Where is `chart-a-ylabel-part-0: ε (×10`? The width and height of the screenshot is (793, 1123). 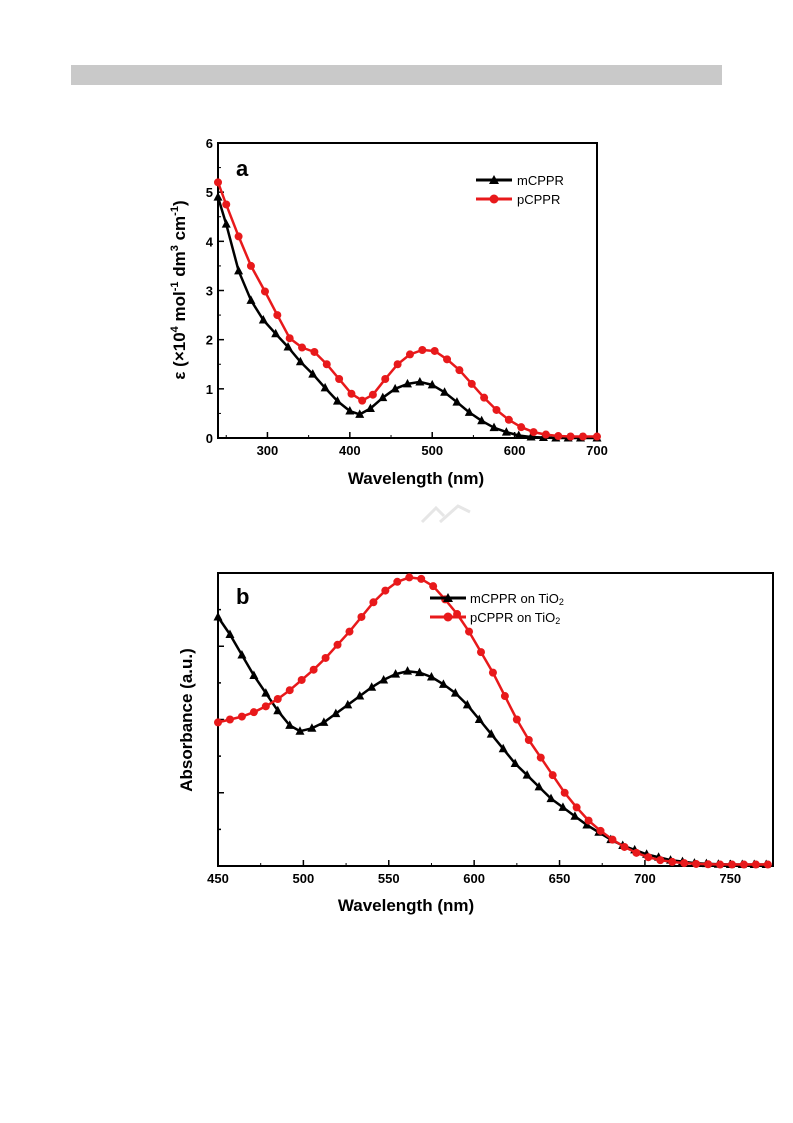 chart-a-ylabel-part-0: ε (×10 is located at coordinates (179, 355).